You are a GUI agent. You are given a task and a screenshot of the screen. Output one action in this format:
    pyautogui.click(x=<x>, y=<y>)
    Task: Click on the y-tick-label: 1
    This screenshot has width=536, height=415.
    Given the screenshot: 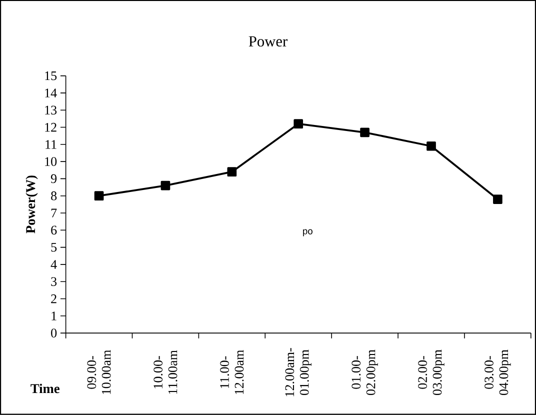 What is the action you would take?
    pyautogui.click(x=54, y=316)
    